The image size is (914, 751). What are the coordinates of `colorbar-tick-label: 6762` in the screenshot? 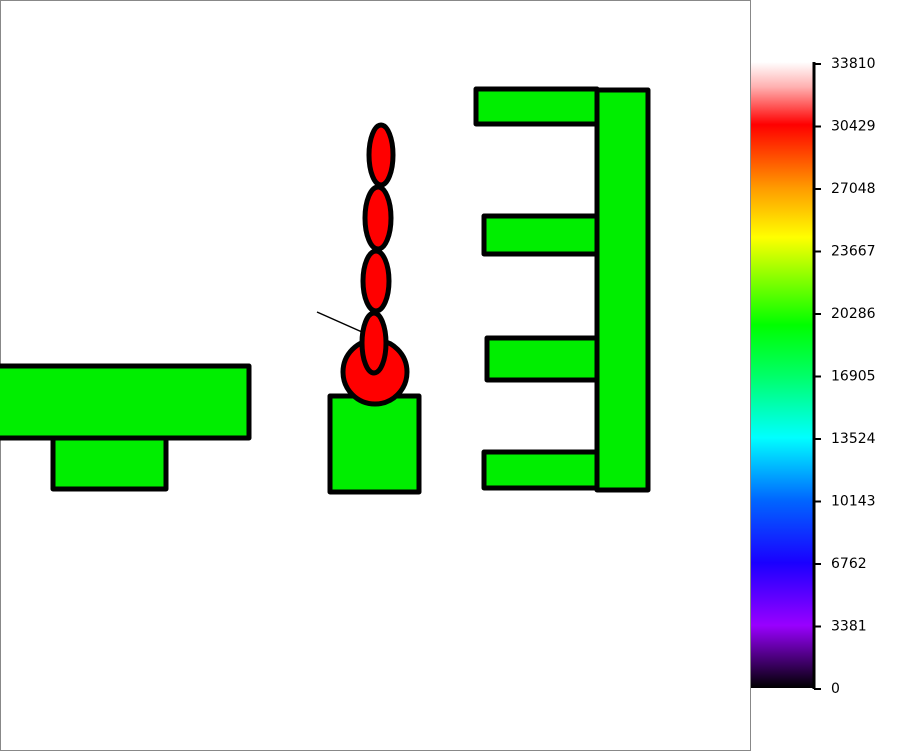 It's located at (849, 564).